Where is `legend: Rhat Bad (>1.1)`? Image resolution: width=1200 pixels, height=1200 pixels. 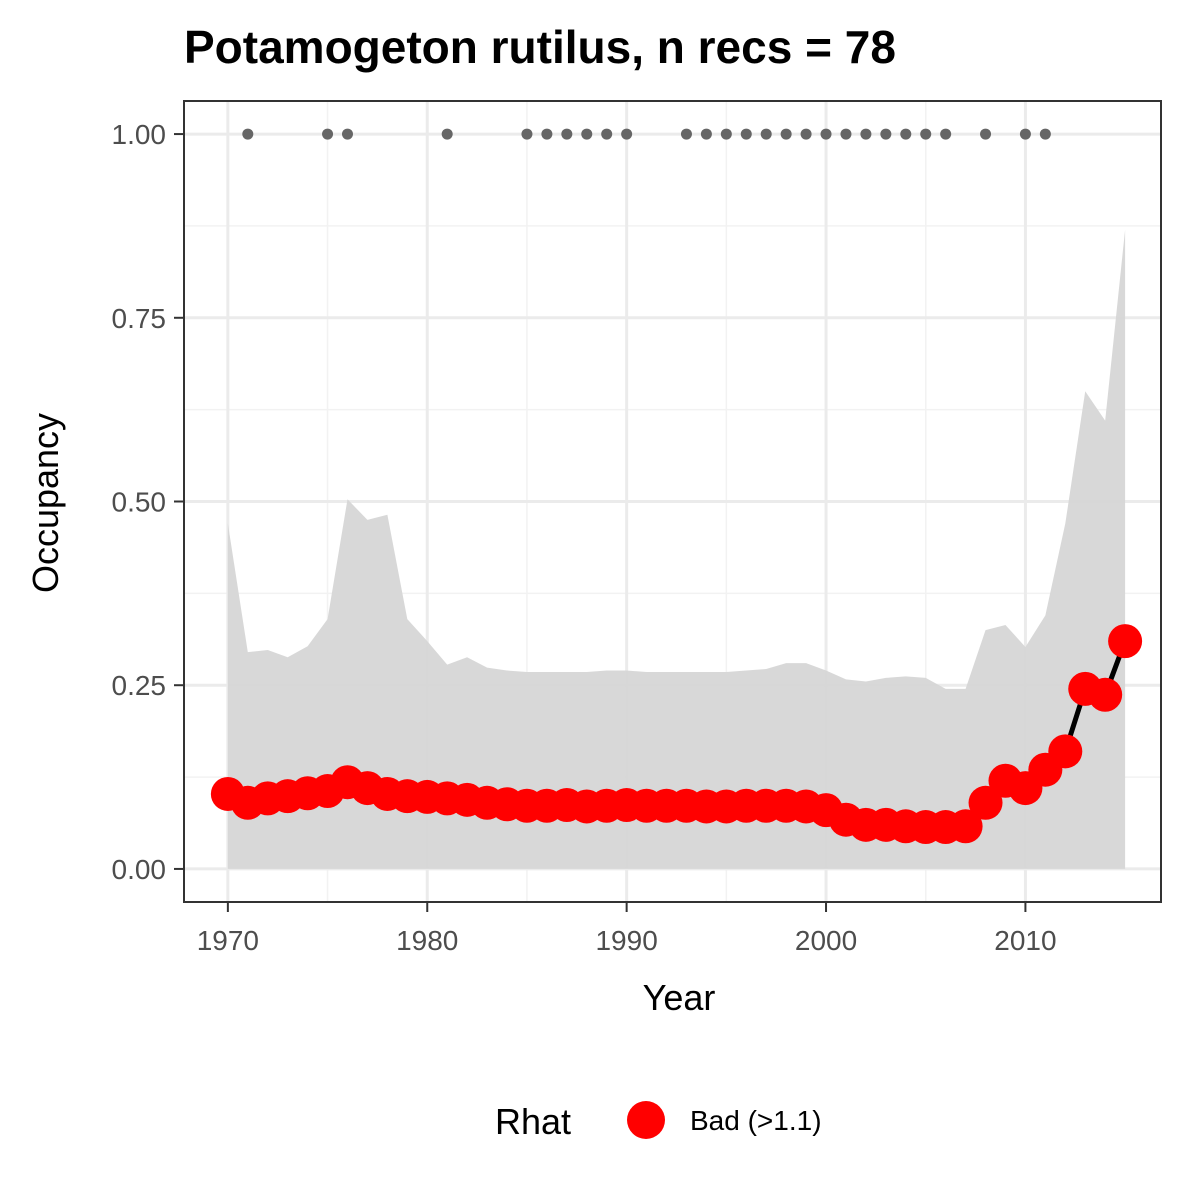 legend: Rhat Bad (>1.1) is located at coordinates (658, 1121).